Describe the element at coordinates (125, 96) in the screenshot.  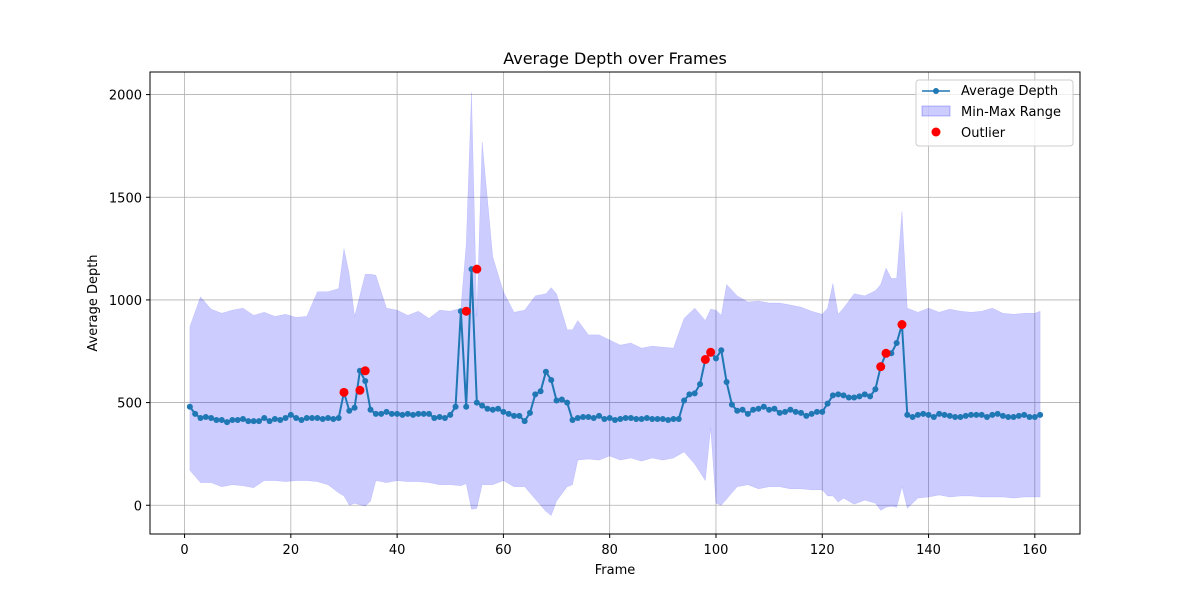
I see `y-tick-label: 2000` at that location.